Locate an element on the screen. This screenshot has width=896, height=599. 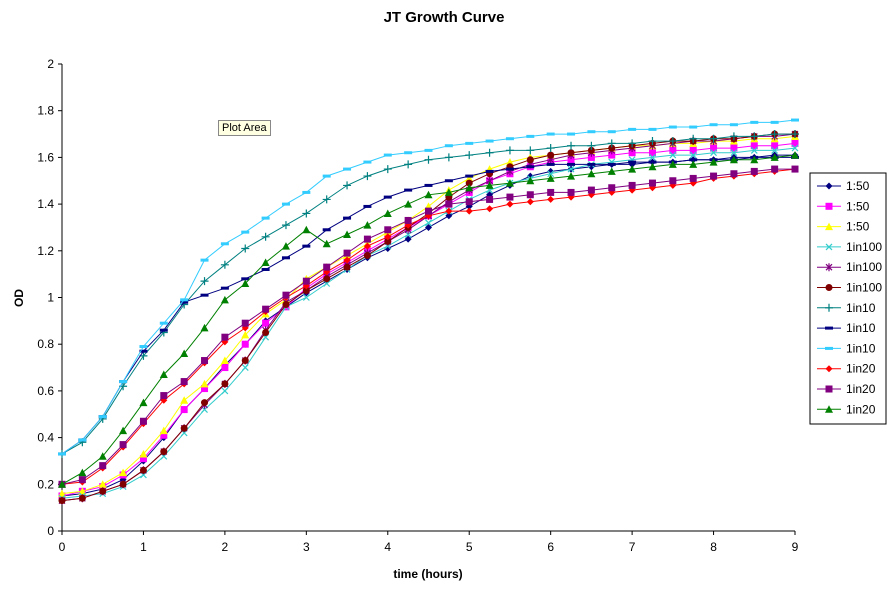
y-tick-label: 1 is located at coordinates (50, 298).